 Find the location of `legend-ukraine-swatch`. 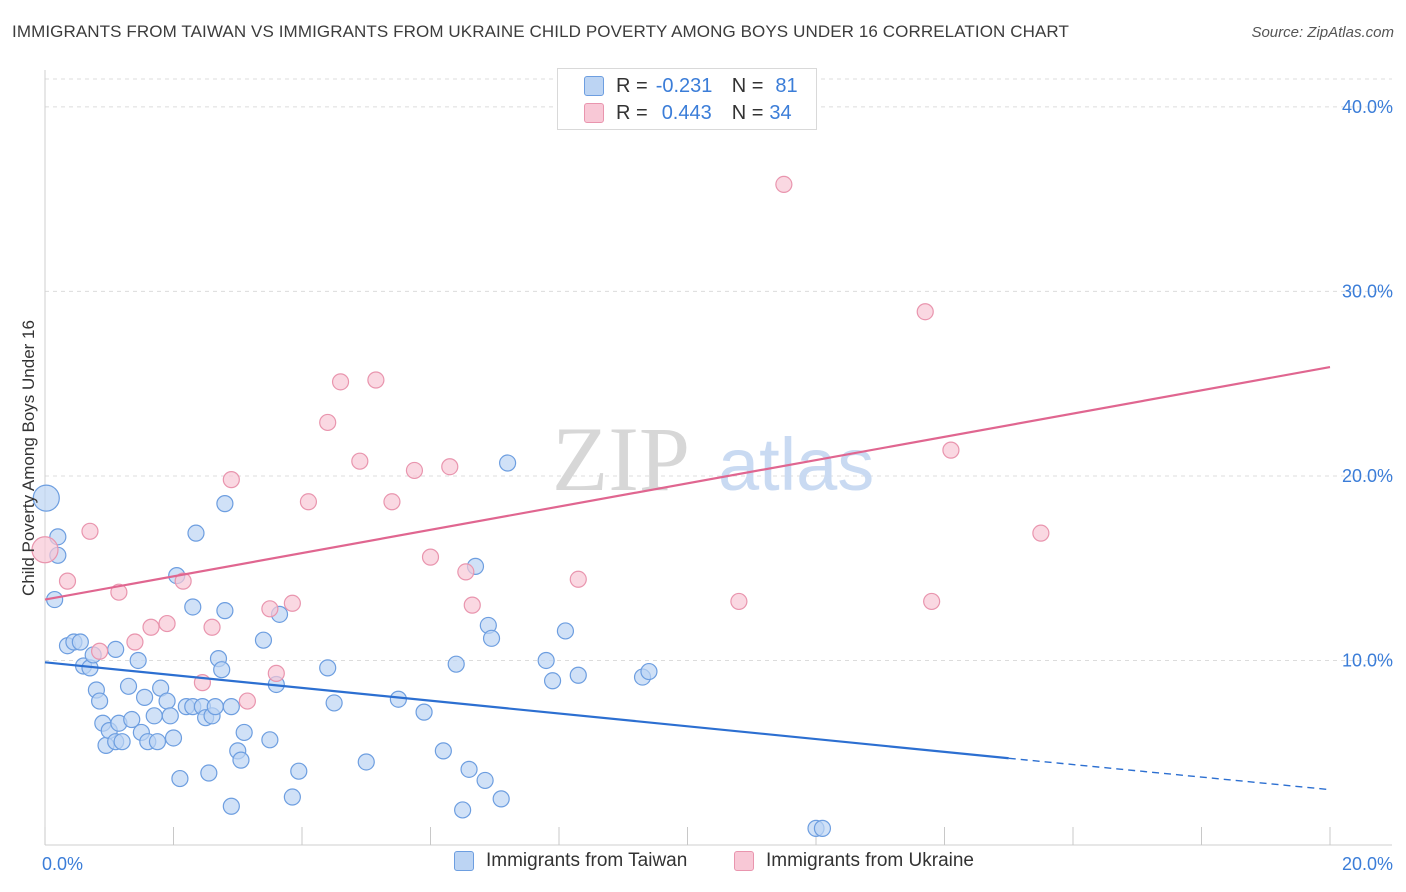

legend-ukraine-swatch is located at coordinates (744, 861).